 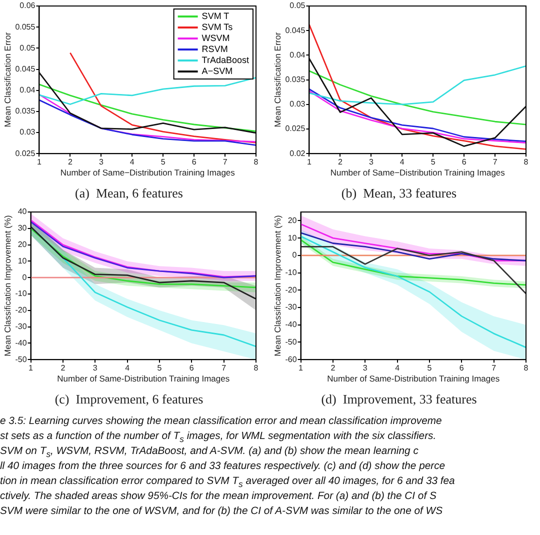 What do you see at coordinates (228, 482) in the screenshot?
I see `text: tion in mean classification error compared to SVM T$_{s}$ averaged over all 40 images, for 6 and 33 fea` at bounding box center [228, 482].